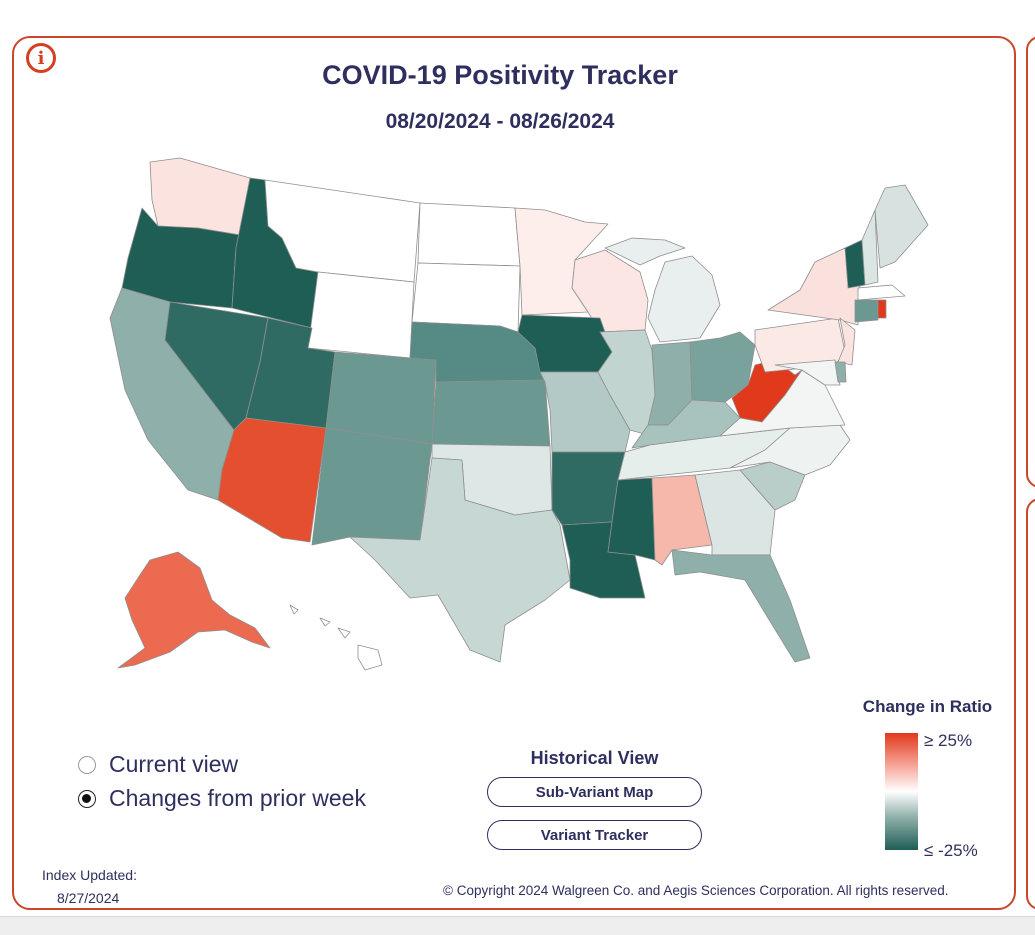 The image size is (1035, 935). Describe the element at coordinates (807, 372) in the screenshot. I see `state-MD` at that location.